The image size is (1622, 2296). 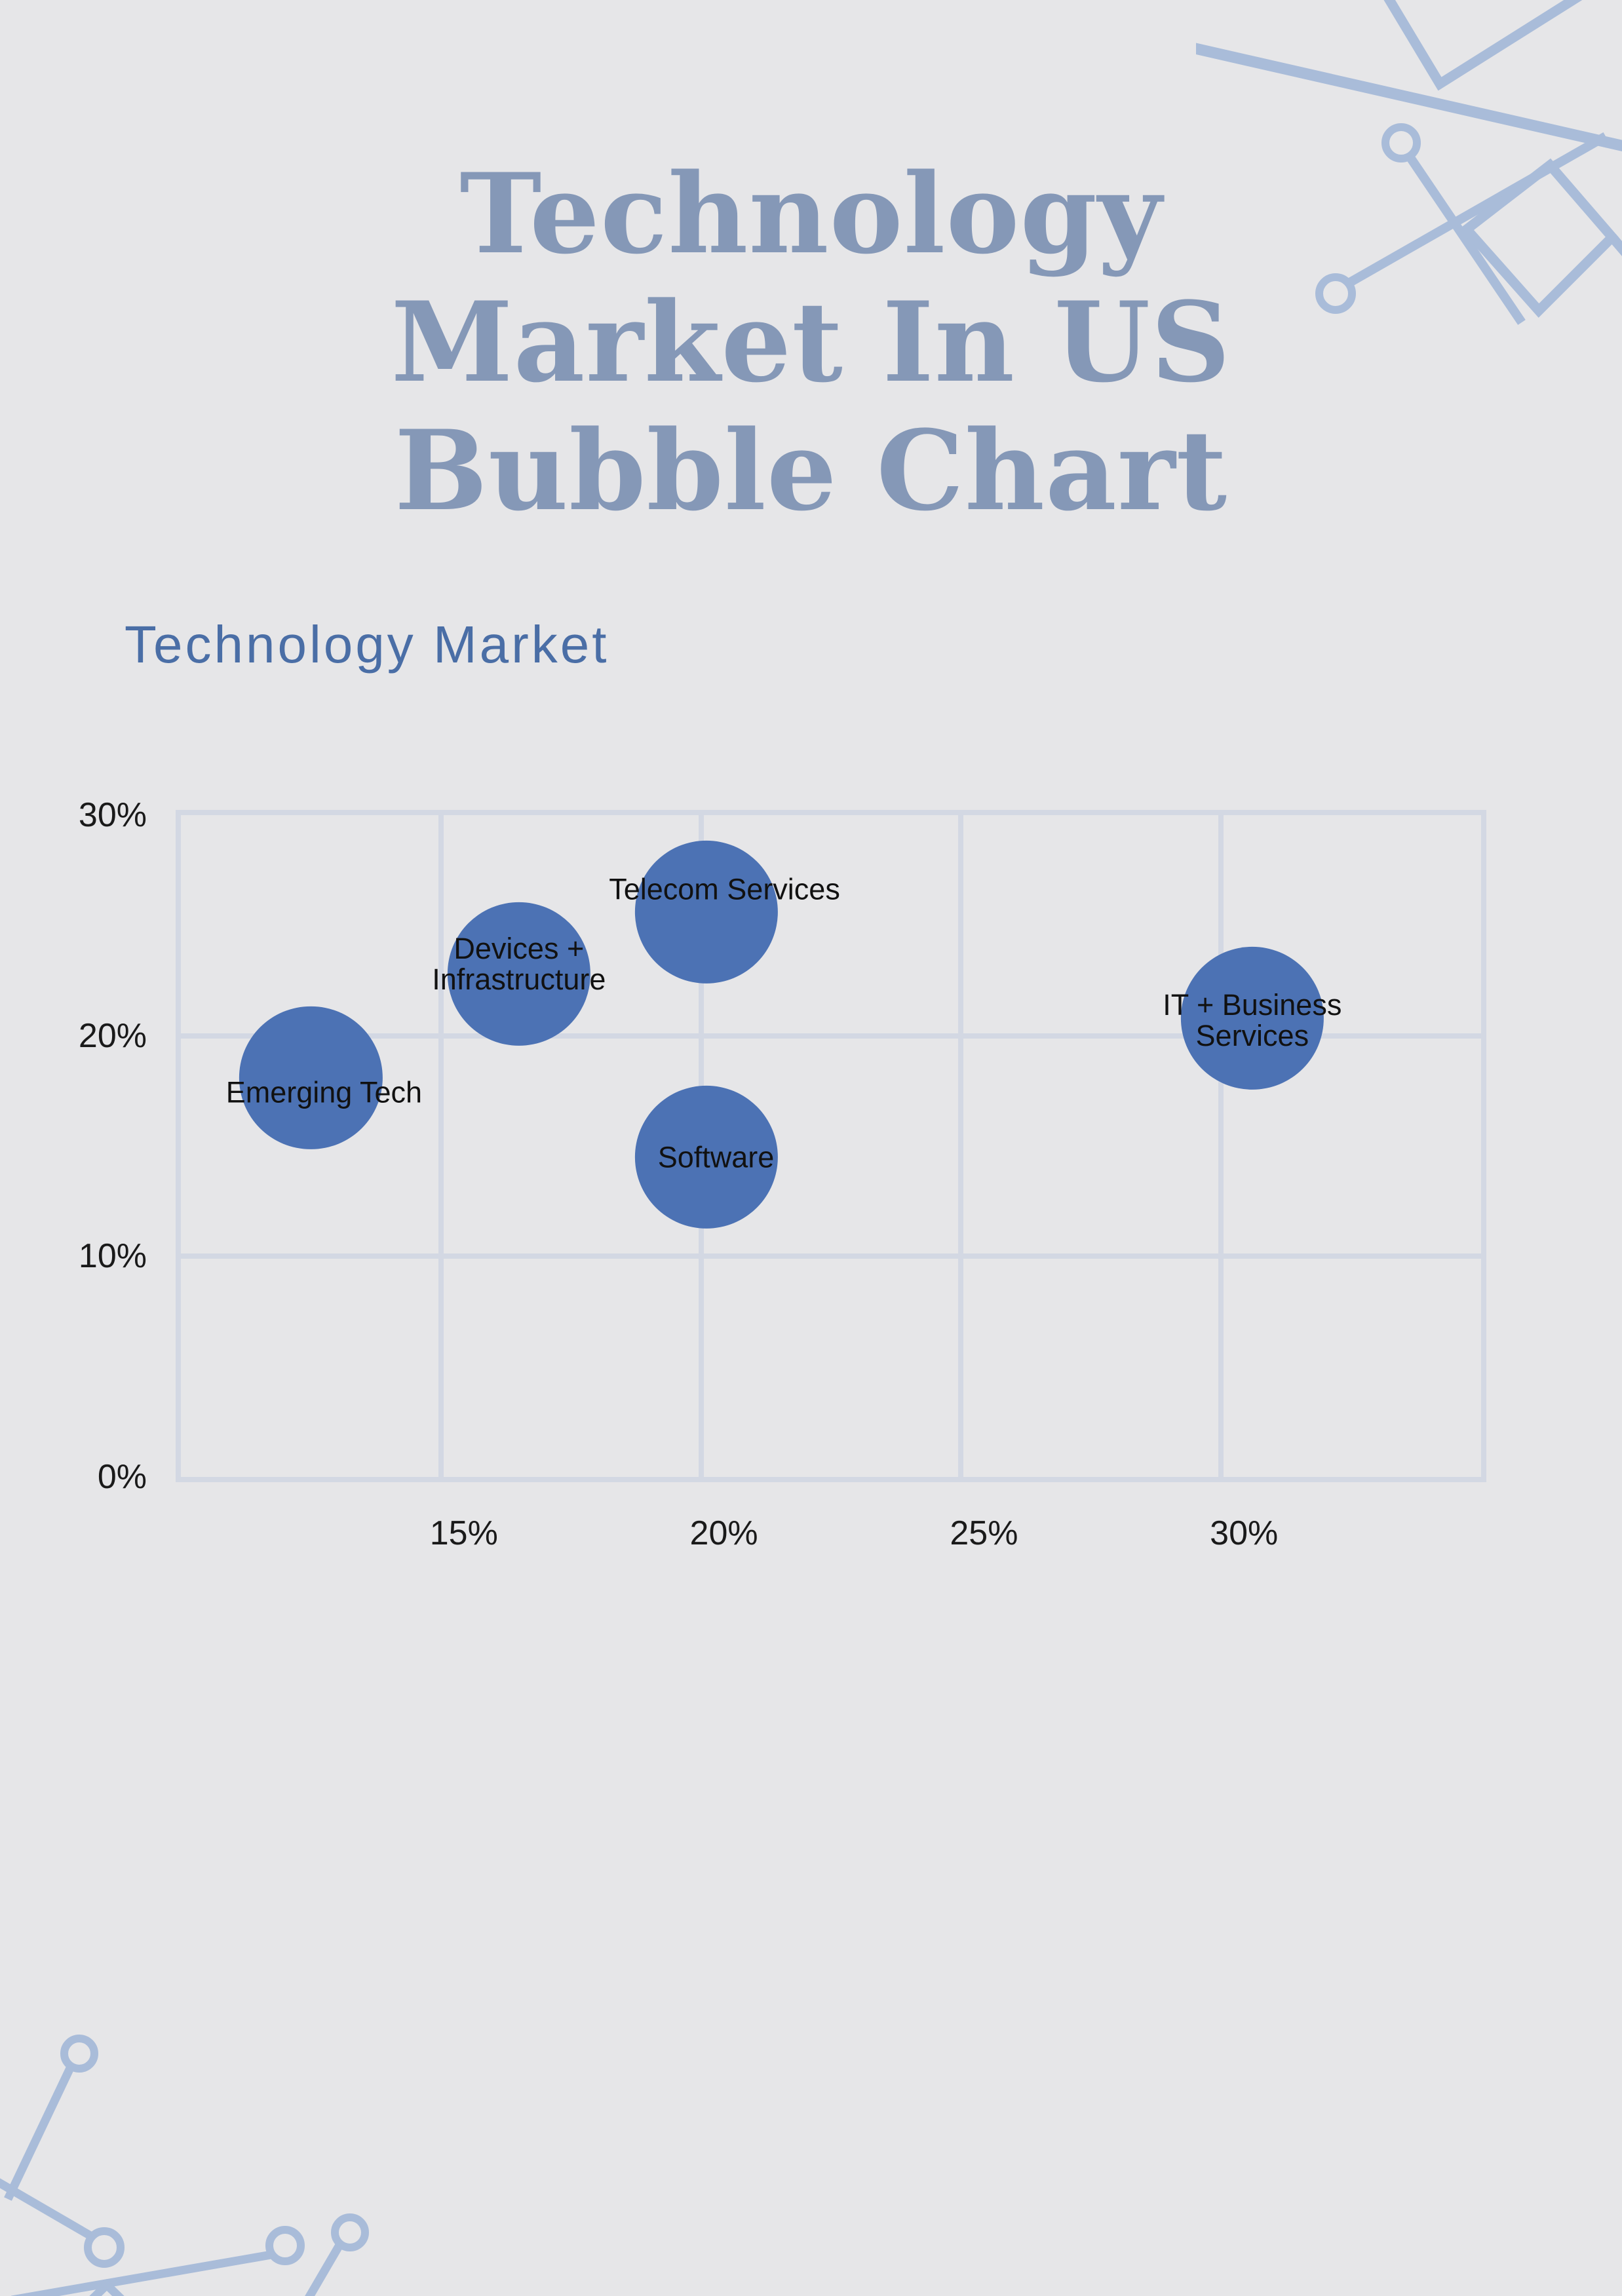 I want to click on x-tick-label: 20%, so click(x=723, y=1533).